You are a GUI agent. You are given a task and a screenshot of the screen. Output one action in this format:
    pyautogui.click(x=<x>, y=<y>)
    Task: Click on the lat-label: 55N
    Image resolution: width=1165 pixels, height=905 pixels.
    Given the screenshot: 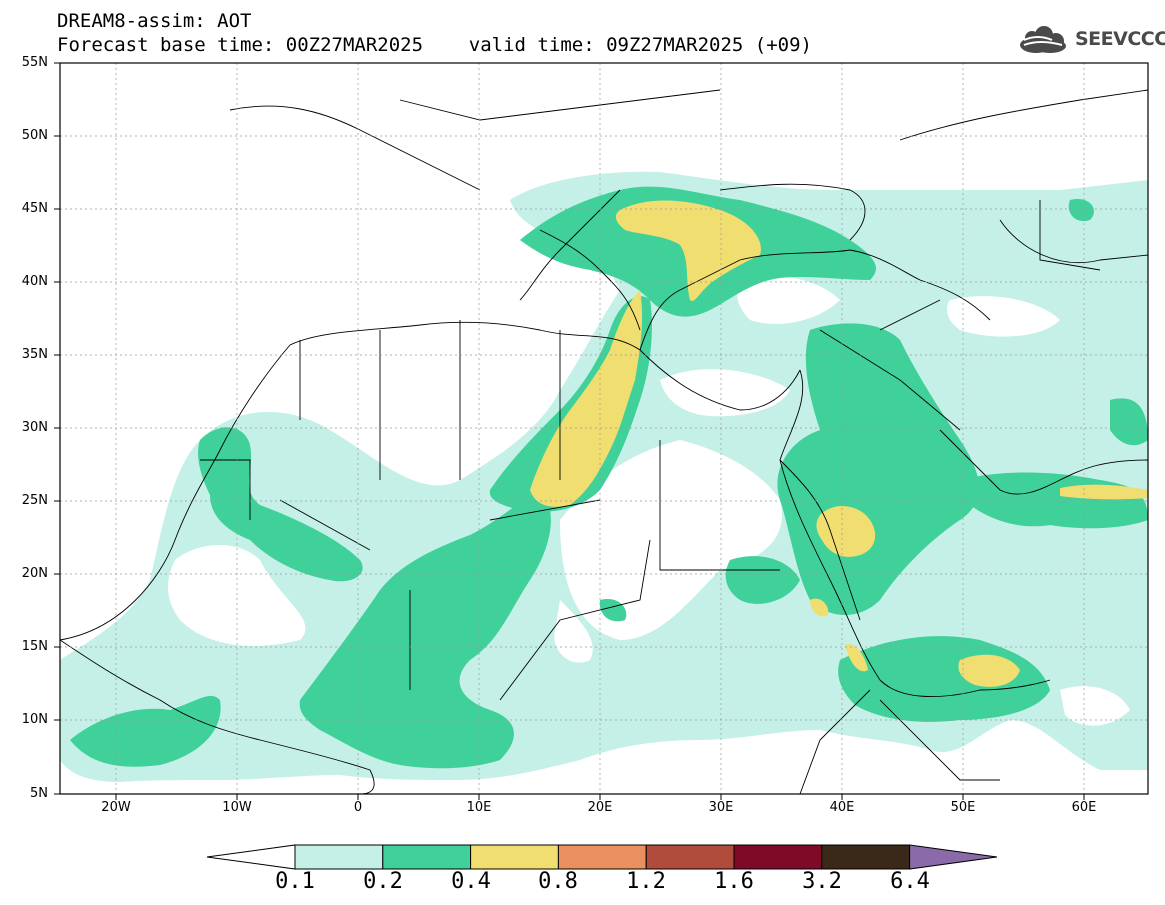 What is the action you would take?
    pyautogui.click(x=34, y=62)
    